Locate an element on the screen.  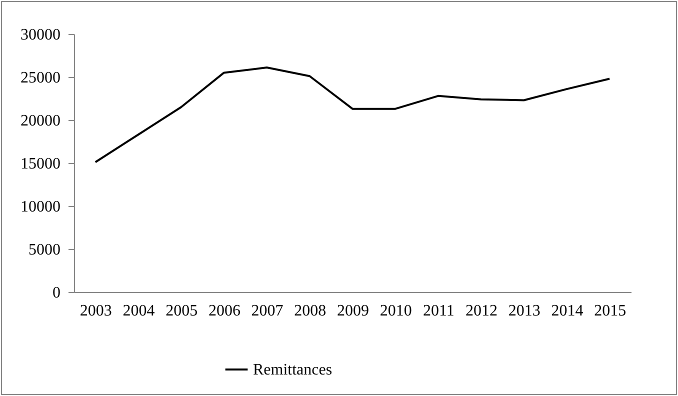
x-tick-label: 2014 is located at coordinates (567, 311).